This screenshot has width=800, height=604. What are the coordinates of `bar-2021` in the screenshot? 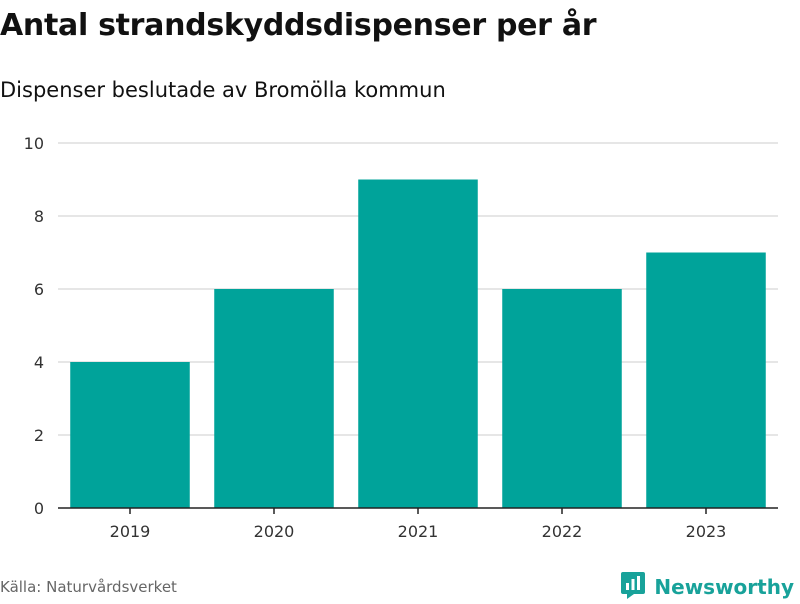 It's located at (418, 343).